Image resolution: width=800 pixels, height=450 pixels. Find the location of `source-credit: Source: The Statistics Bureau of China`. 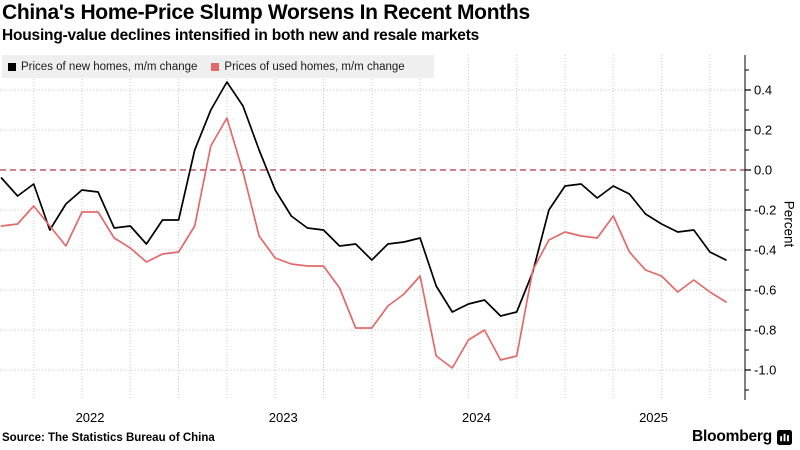

source-credit: Source: The Statistics Bureau of China is located at coordinates (108, 438).